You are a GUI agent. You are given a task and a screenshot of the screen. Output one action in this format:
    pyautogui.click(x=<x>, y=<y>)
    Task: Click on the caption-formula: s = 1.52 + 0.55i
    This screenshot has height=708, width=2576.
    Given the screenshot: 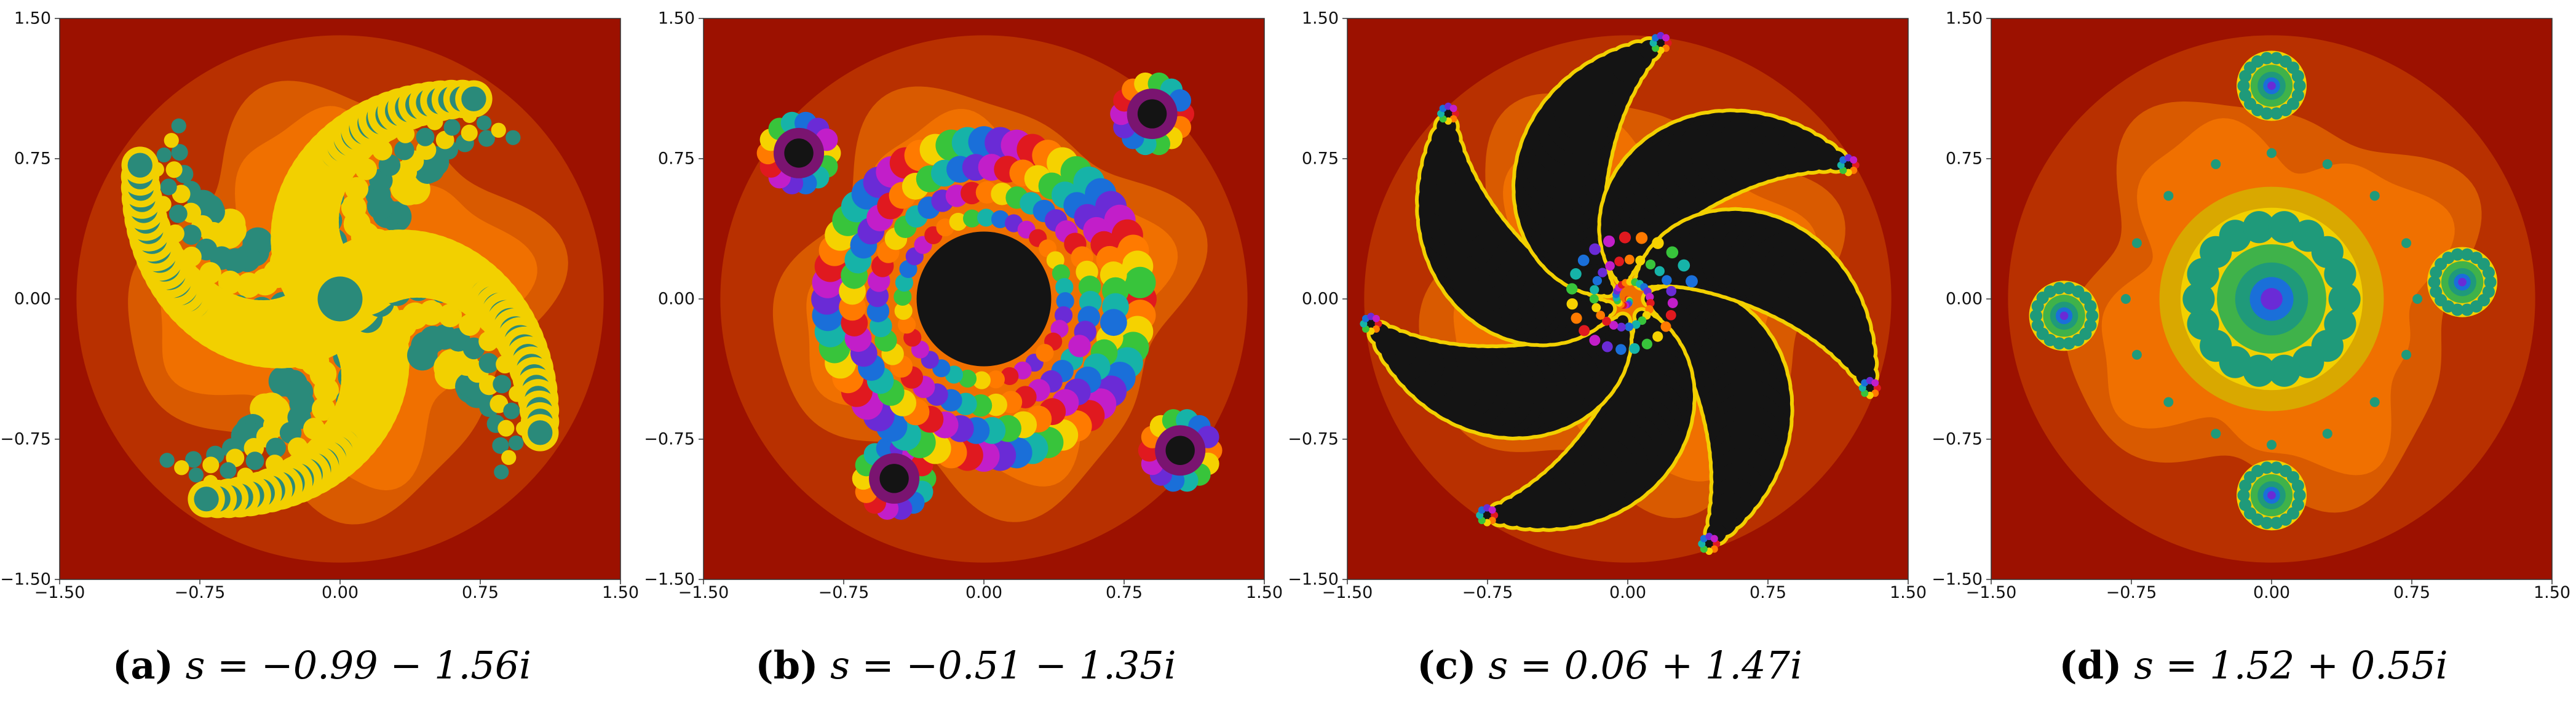 What is the action you would take?
    pyautogui.click(x=2291, y=665)
    